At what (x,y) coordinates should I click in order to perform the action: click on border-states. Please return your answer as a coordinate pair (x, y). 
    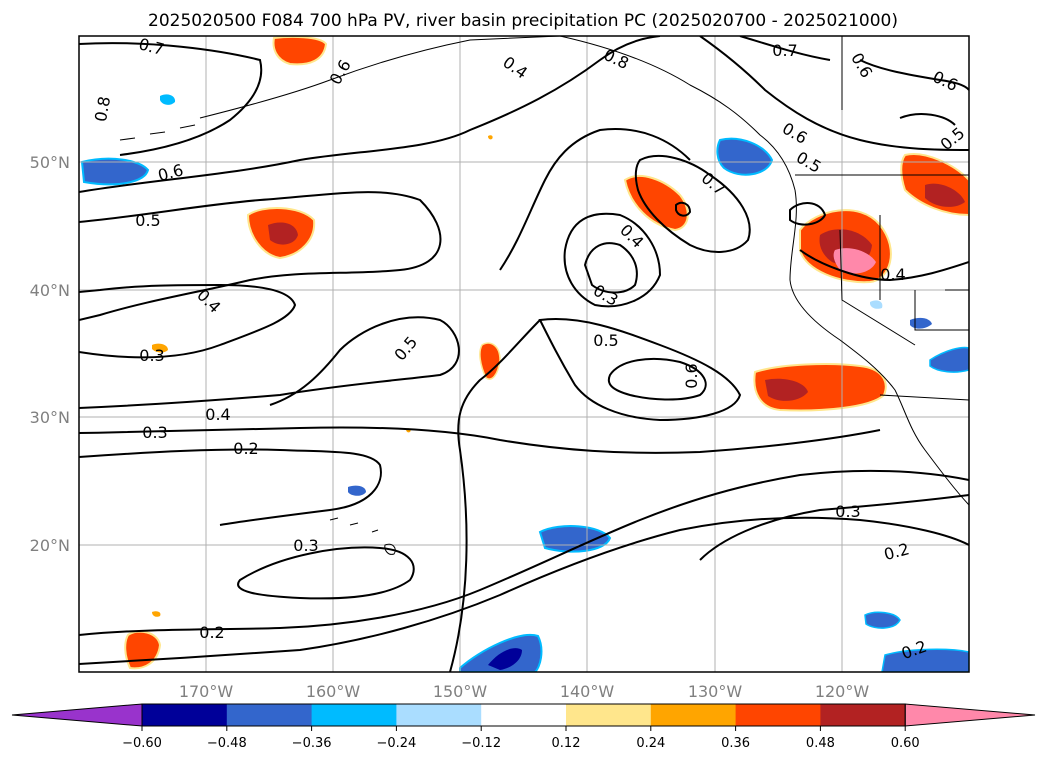
    Looking at the image, I should click on (904, 191).